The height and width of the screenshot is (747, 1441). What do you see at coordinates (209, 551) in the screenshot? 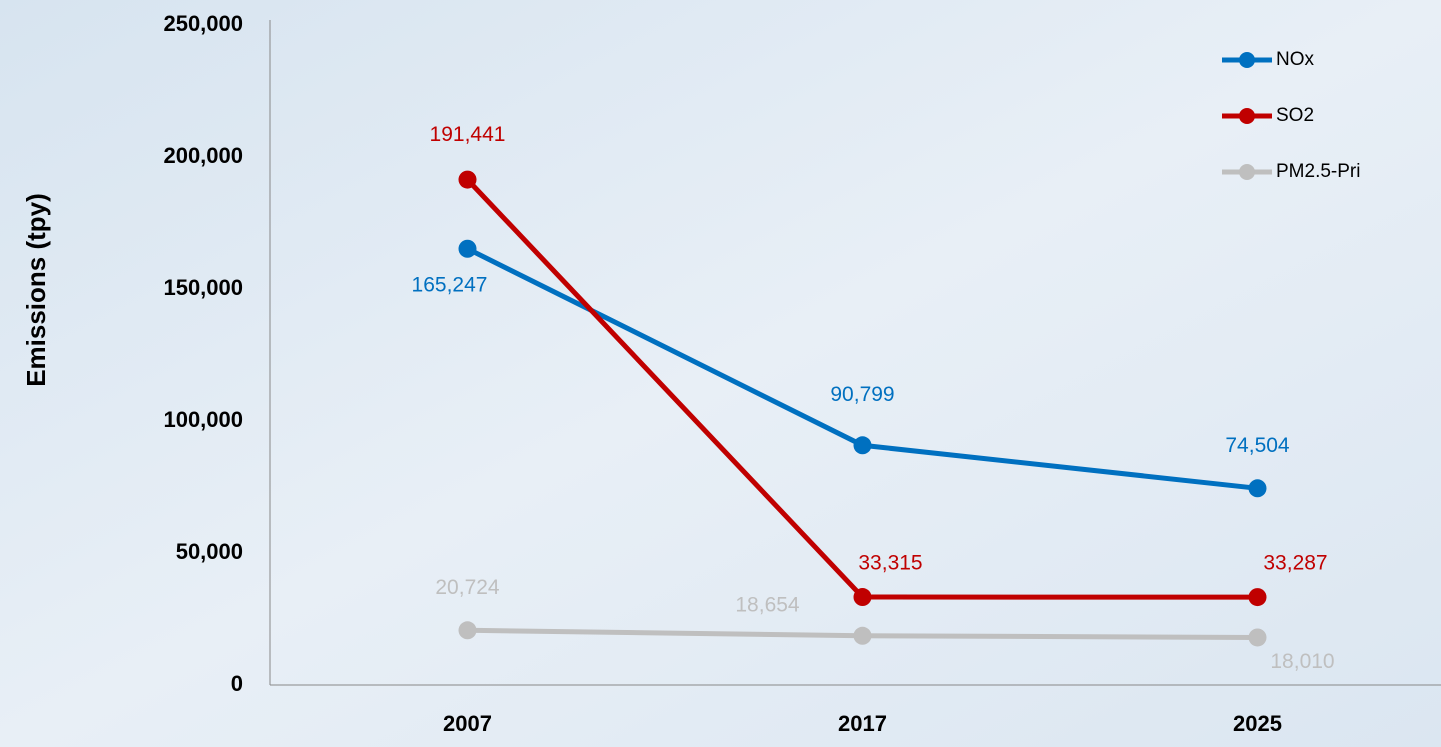
I see `y-tick-label: 50,000` at bounding box center [209, 551].